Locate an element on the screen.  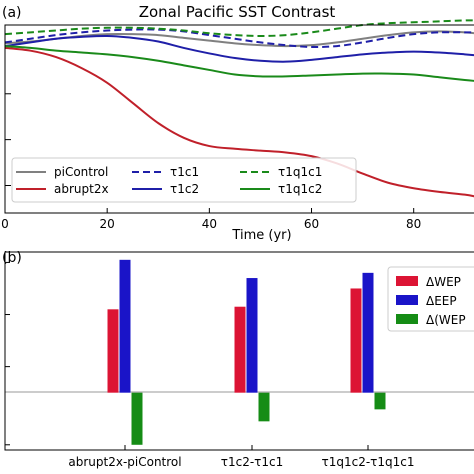
series-line-1c1 is located at coordinates (239, 38).